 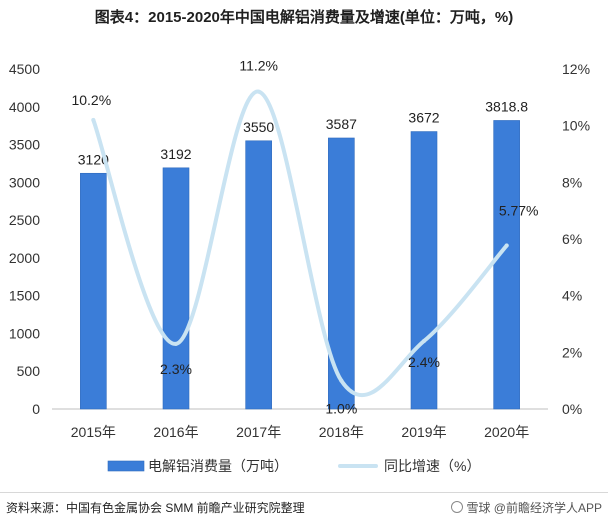 I want to click on x-tick-label: 2015年, so click(x=93, y=432).